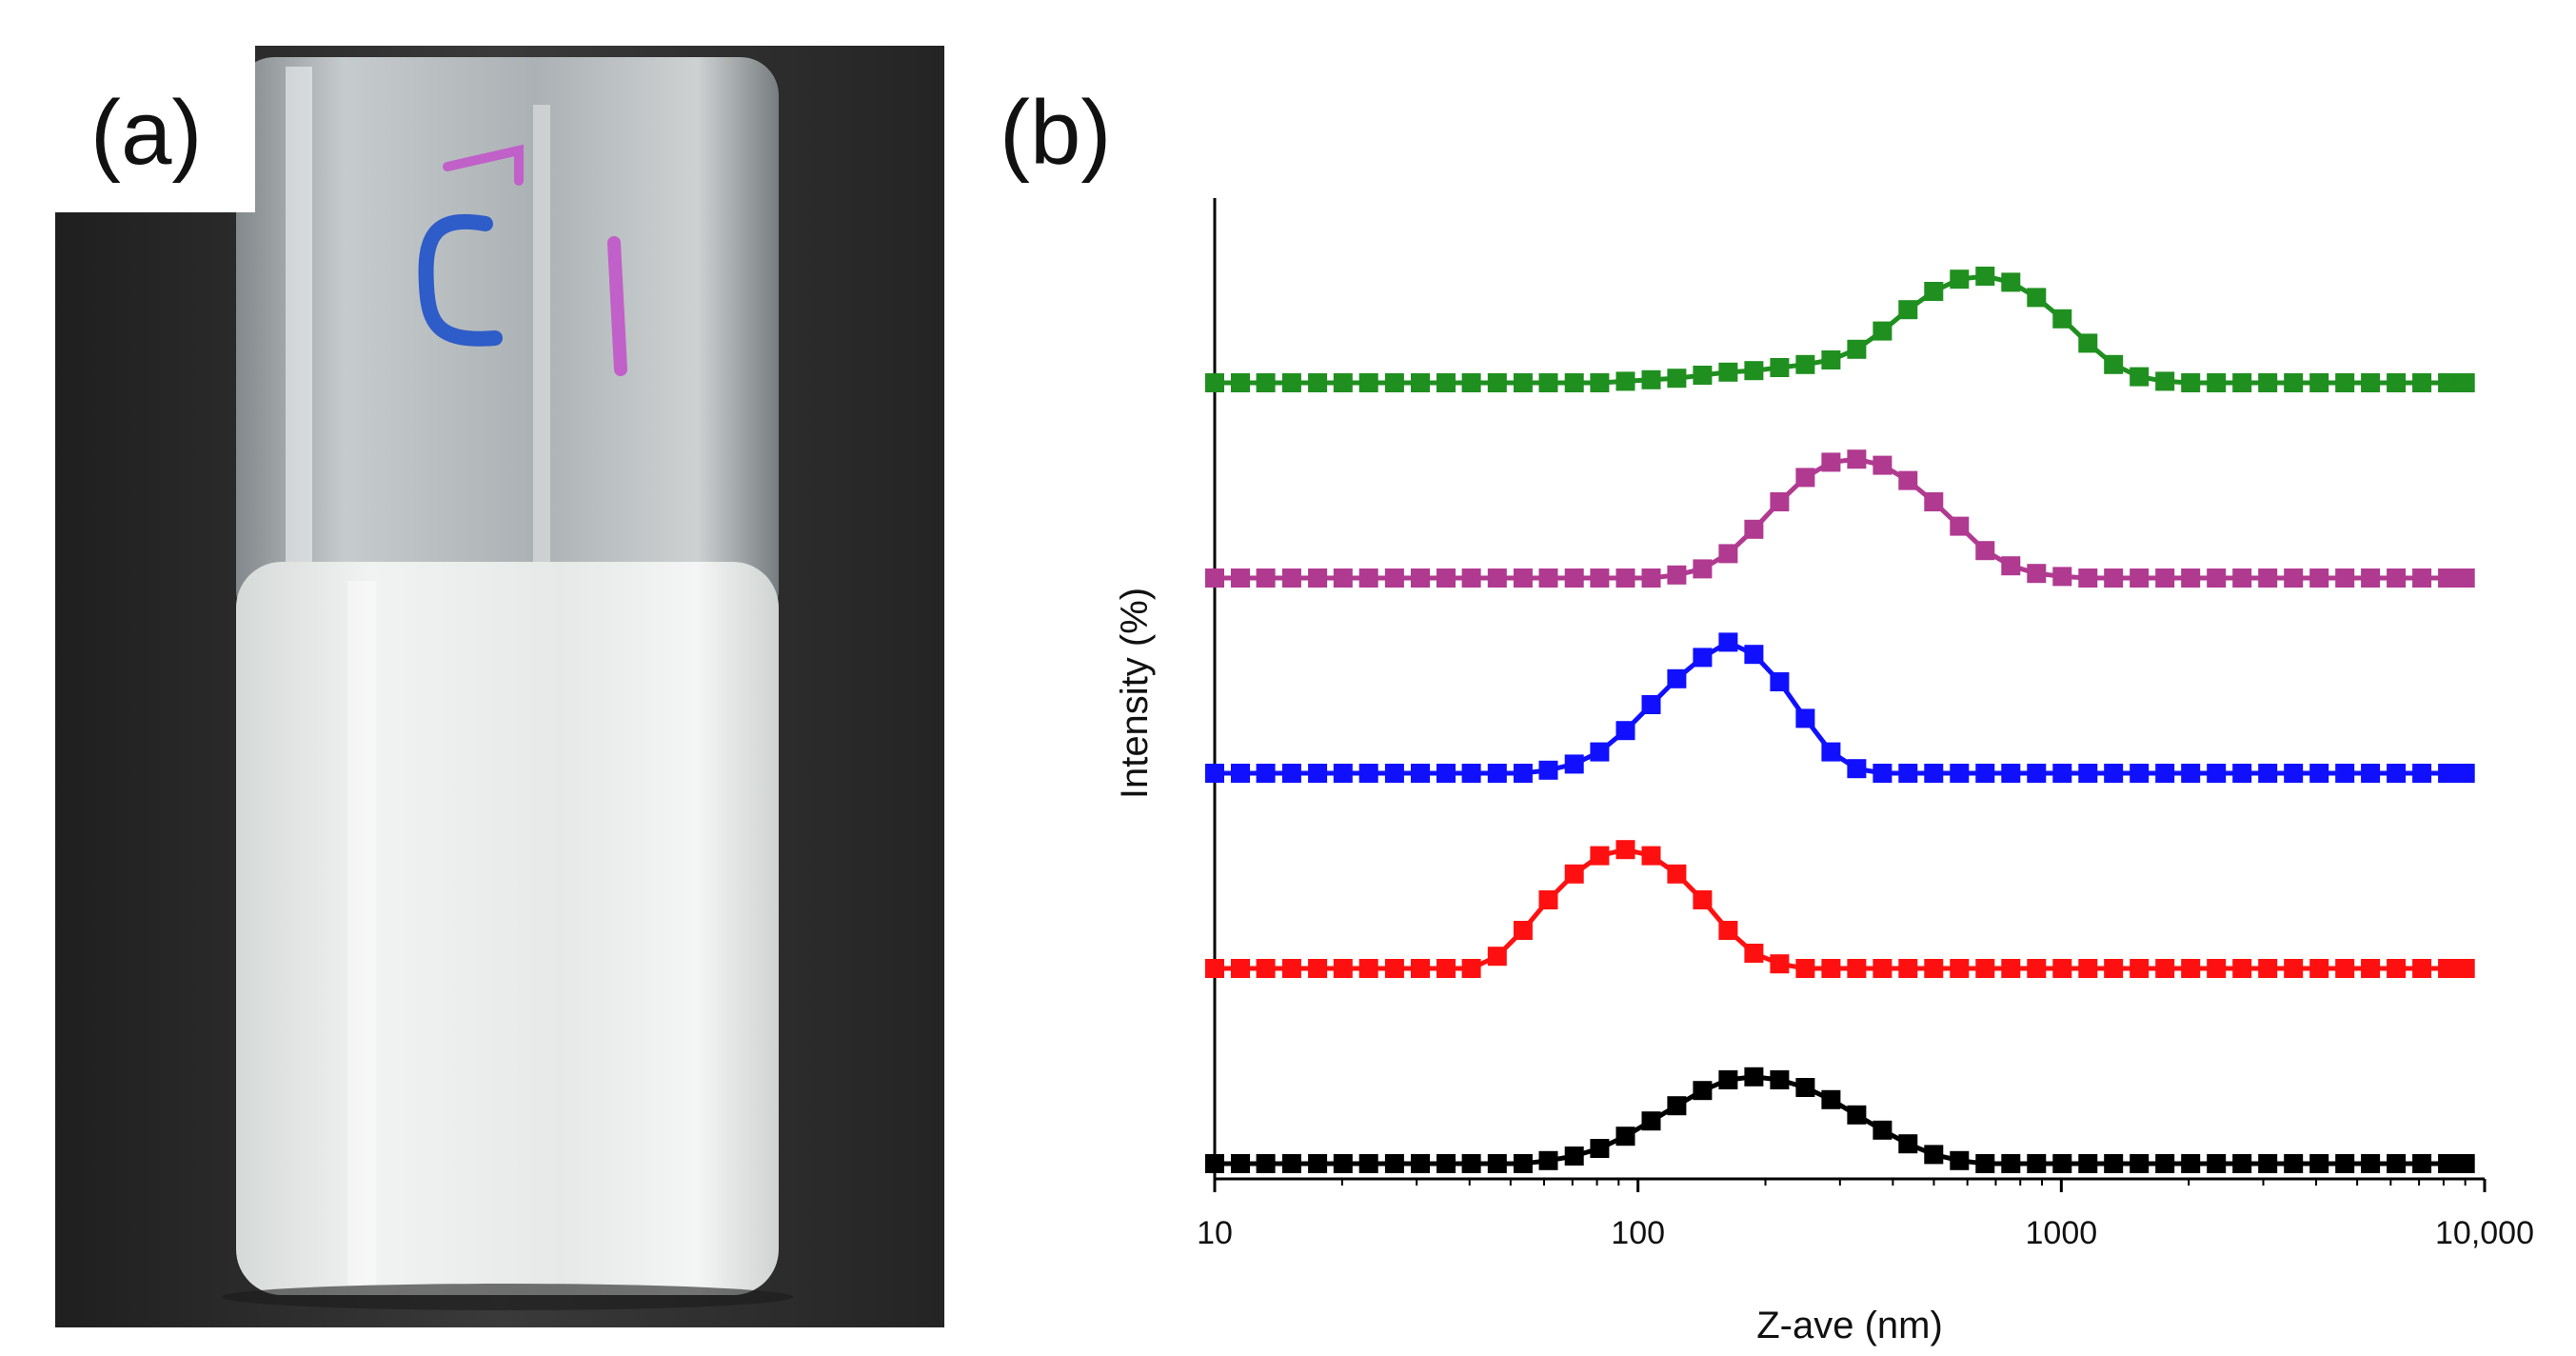 This screenshot has width=2576, height=1356. I want to click on x-tick-label-1: 100, so click(1638, 1233).